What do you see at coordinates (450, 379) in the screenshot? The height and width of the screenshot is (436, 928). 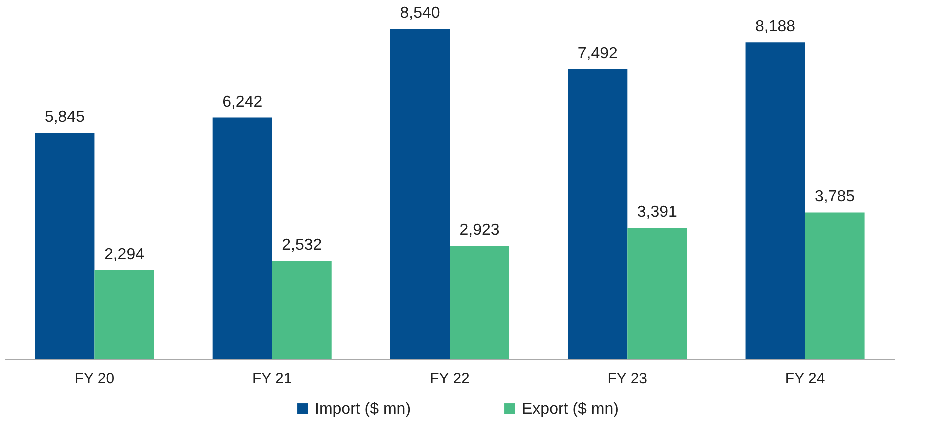 I see `x-tick-label: FY 22` at bounding box center [450, 379].